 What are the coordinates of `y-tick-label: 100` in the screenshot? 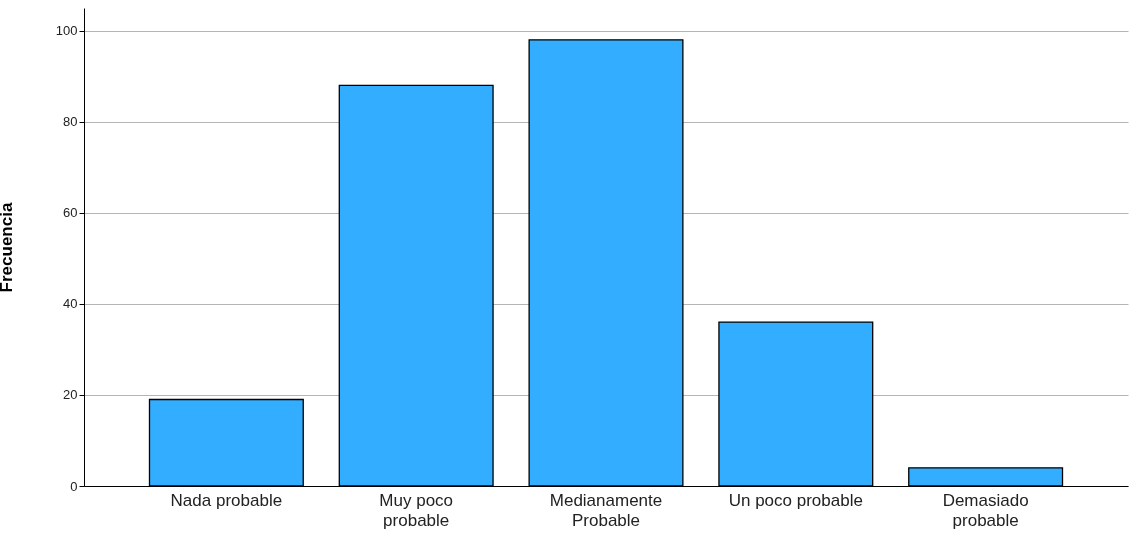 It's located at (66, 31).